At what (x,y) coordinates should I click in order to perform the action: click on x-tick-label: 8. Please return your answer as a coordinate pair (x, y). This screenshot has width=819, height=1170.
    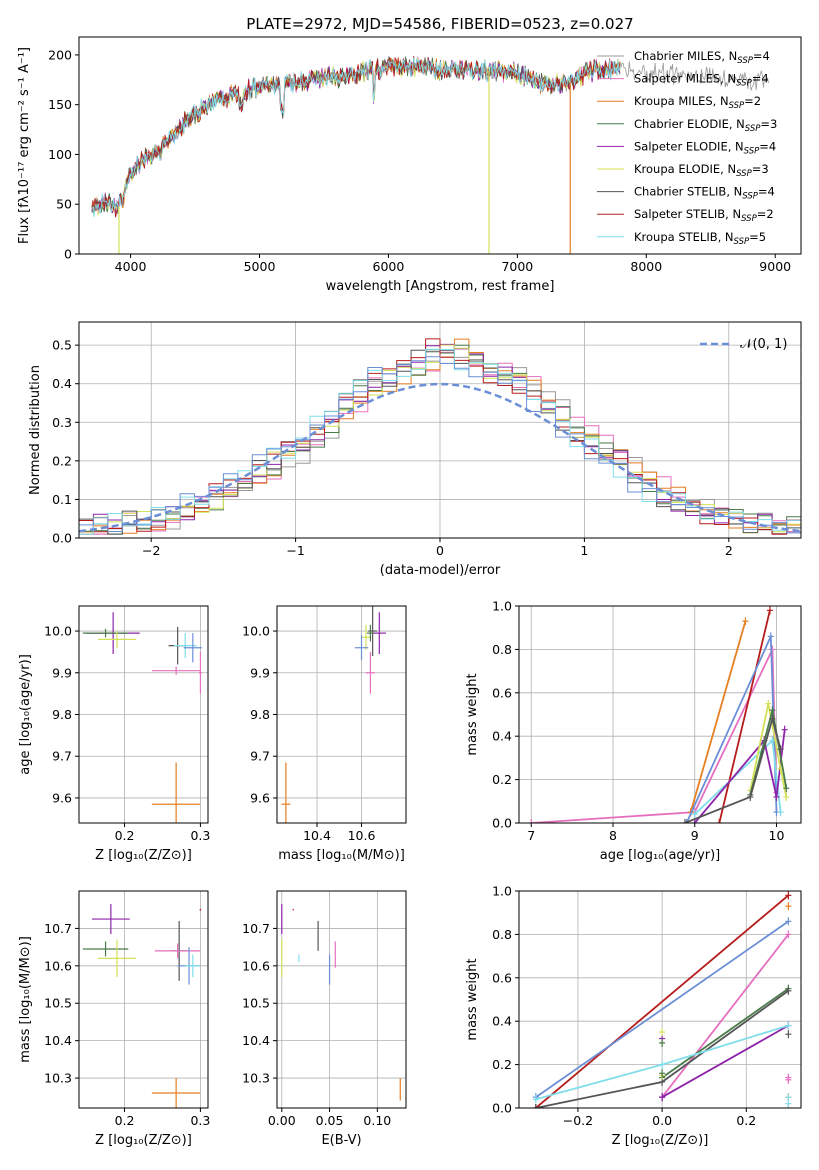
    Looking at the image, I should click on (613, 835).